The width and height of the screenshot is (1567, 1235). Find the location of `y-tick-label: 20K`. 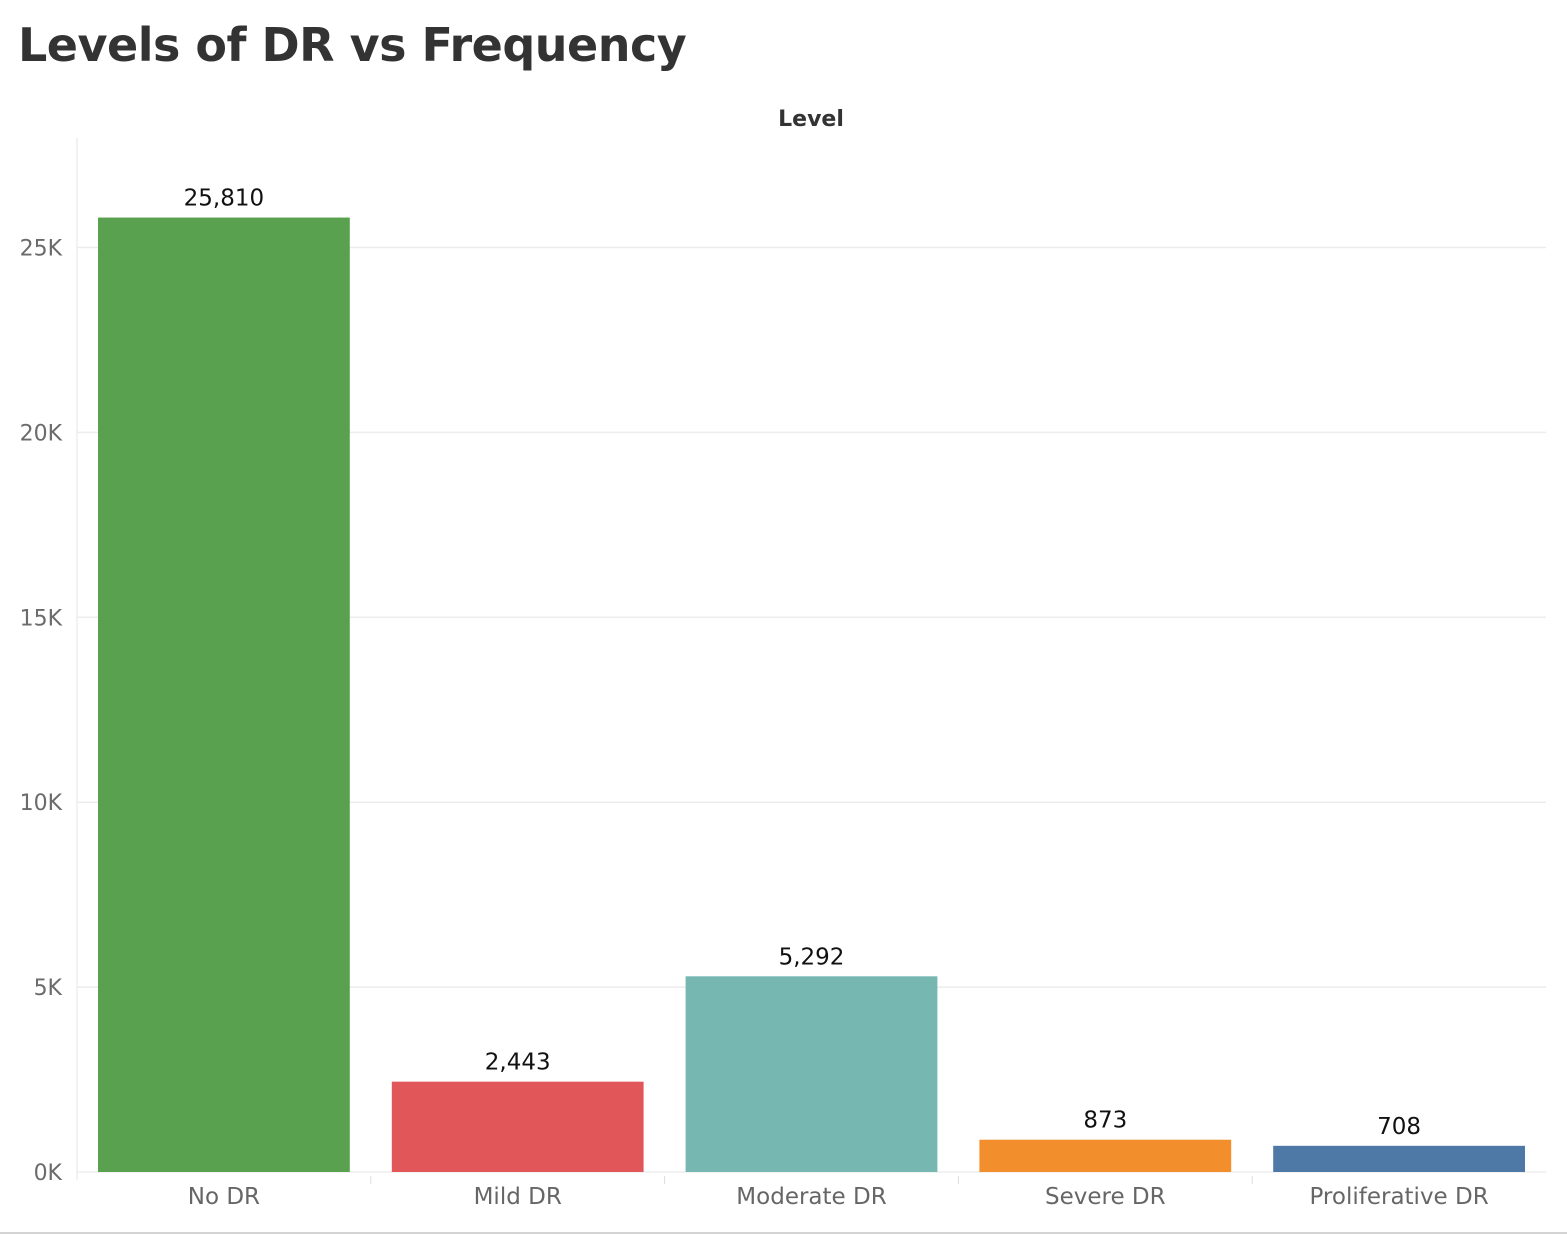

y-tick-label: 20K is located at coordinates (41, 433).